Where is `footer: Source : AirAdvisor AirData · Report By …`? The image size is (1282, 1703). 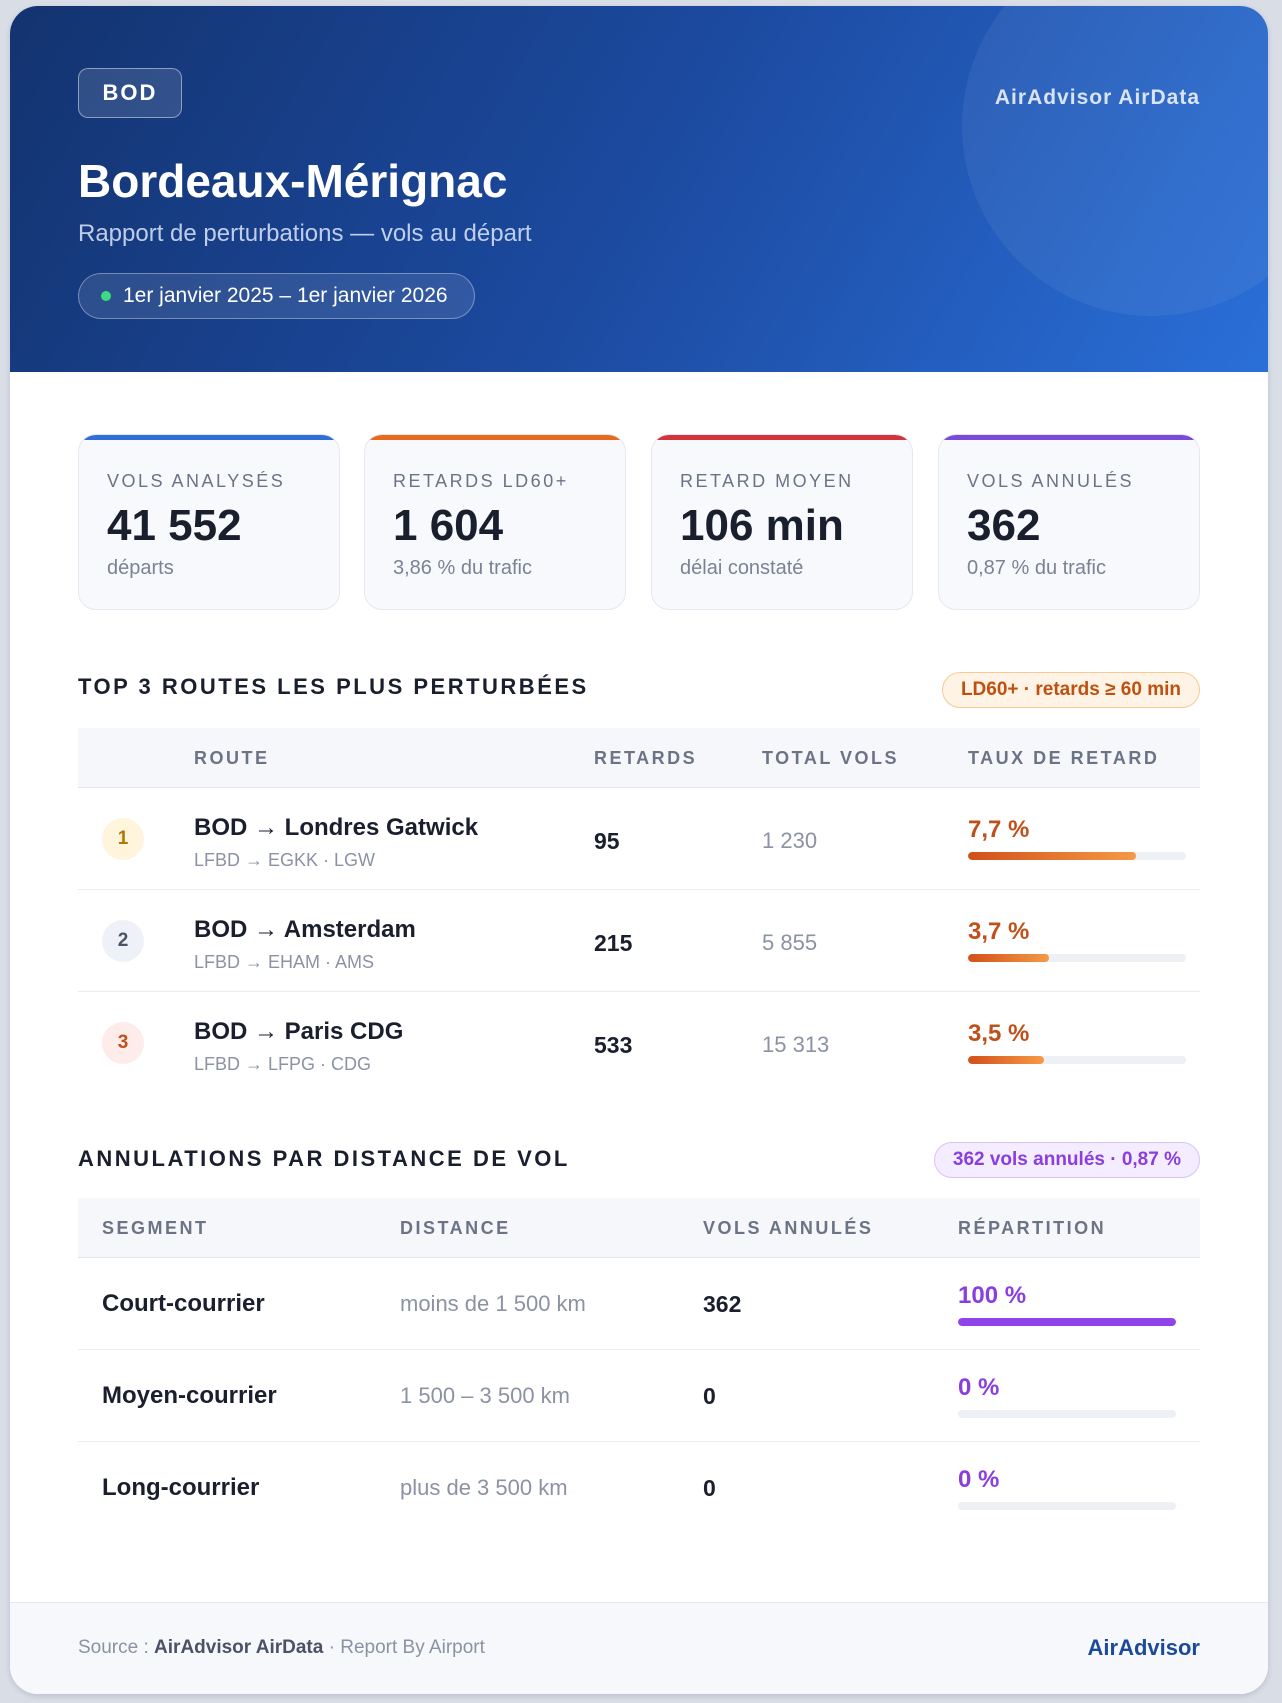 footer: Source : AirAdvisor AirData · Report By … is located at coordinates (639, 1648).